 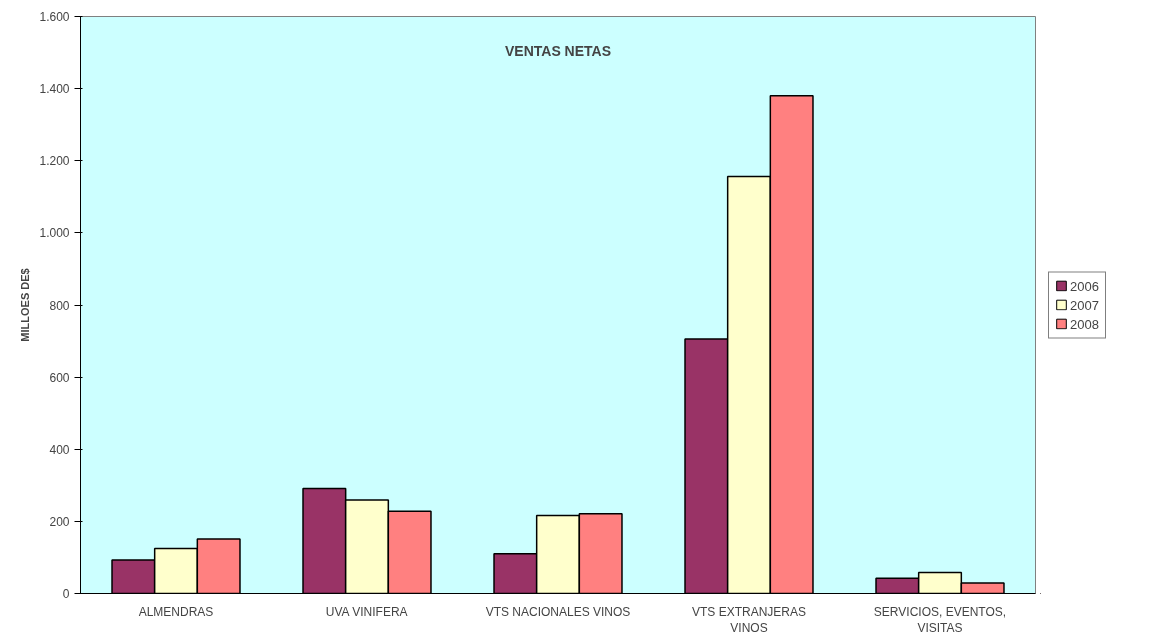 What do you see at coordinates (54, 233) in the screenshot?
I see `y-tick-label: 1.000` at bounding box center [54, 233].